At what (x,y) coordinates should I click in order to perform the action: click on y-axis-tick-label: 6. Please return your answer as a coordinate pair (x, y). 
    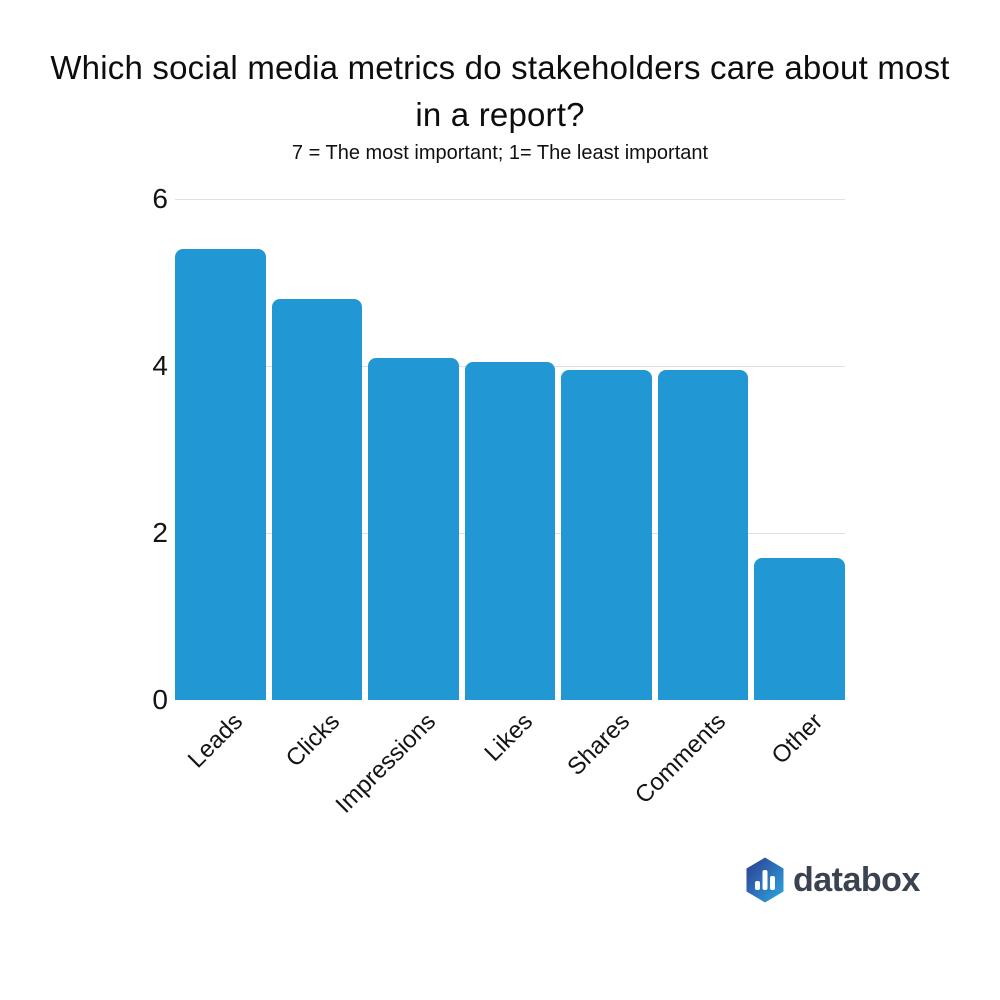
    Looking at the image, I should click on (160, 198).